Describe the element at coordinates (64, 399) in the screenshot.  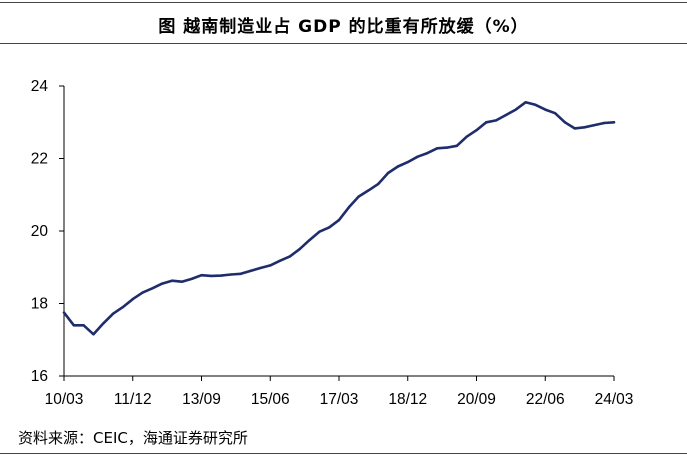
I see `x-tick-label: 10/03` at that location.